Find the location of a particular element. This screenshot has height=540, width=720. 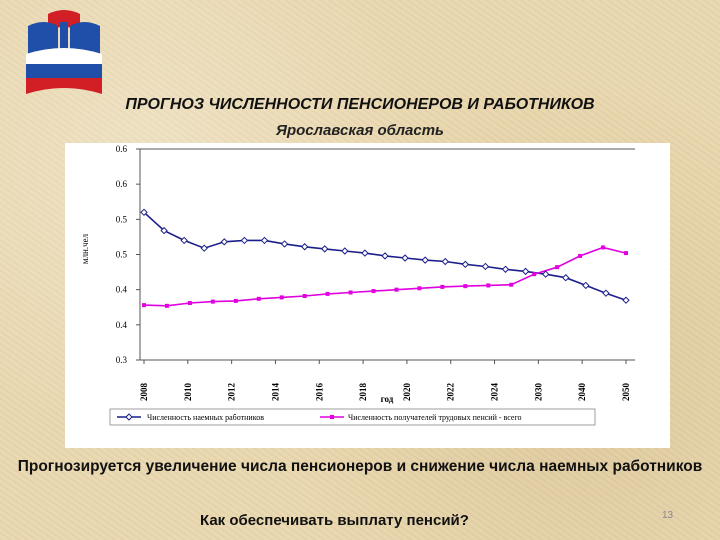

x-axis-label: год is located at coordinates (387, 399).